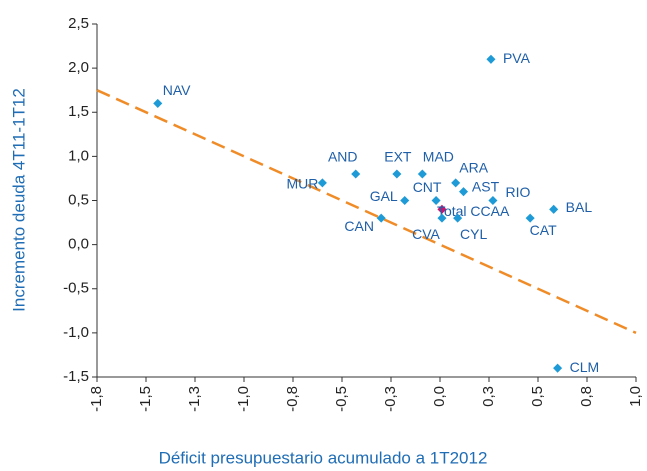  I want to click on y-tick-label: -1,0, so click(76, 332).